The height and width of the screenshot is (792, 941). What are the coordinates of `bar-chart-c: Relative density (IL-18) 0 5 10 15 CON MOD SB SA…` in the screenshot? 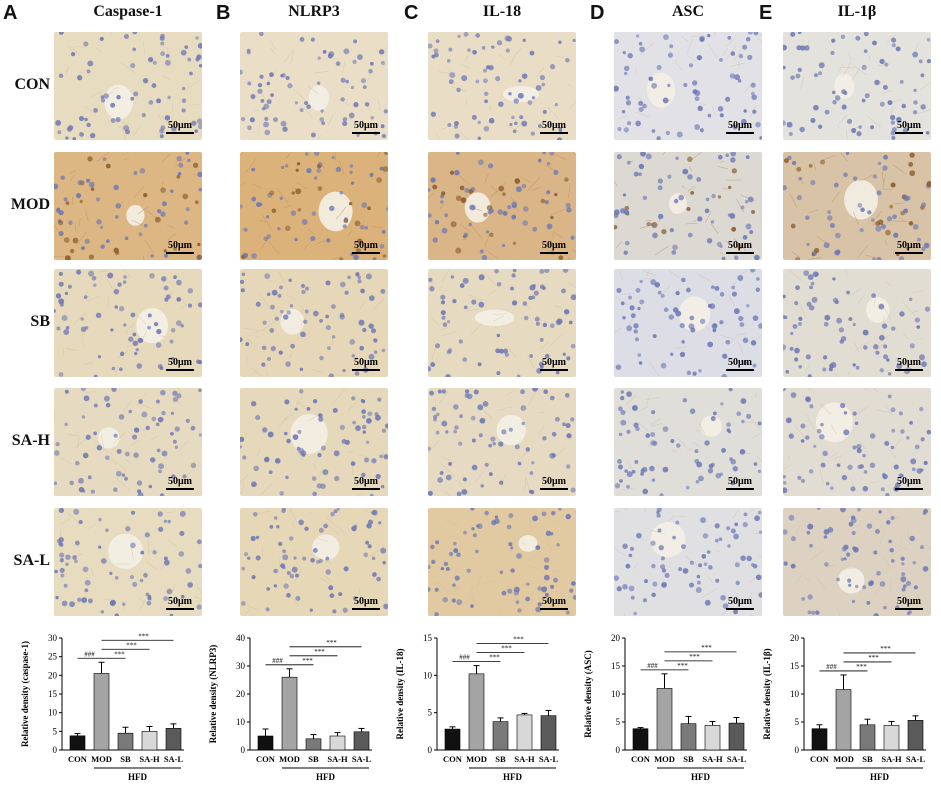 It's located at (477, 707).